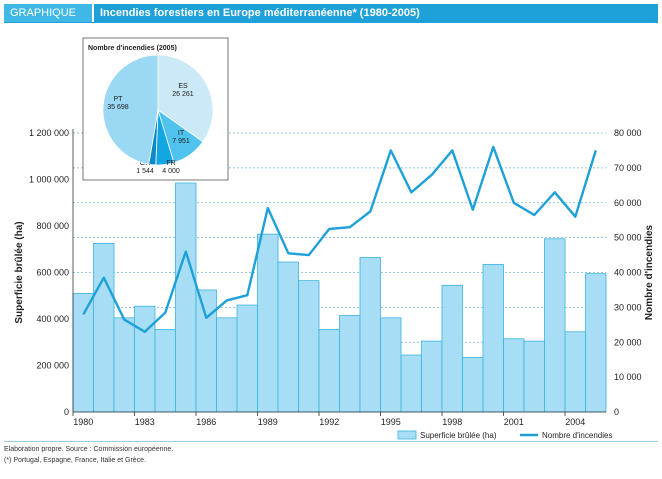 This screenshot has height=479, width=662. I want to click on pie-slice-value: 26 261, so click(183, 94).